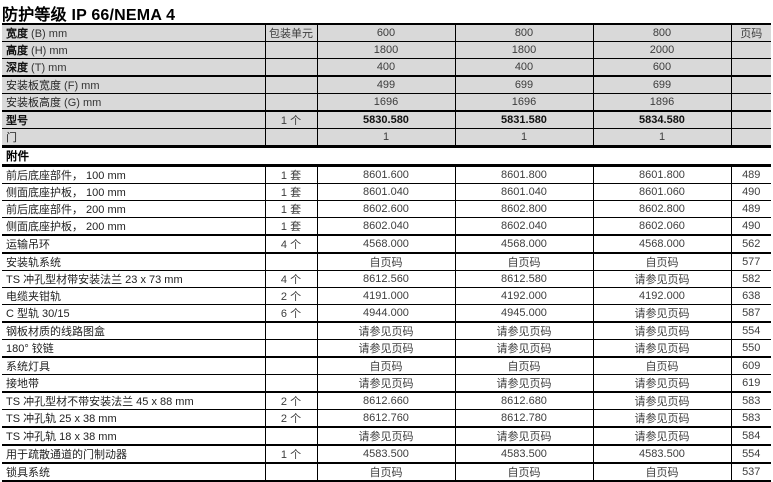  Describe the element at coordinates (523, 296) in the screenshot. I see `value-cell: 4192.000` at that location.